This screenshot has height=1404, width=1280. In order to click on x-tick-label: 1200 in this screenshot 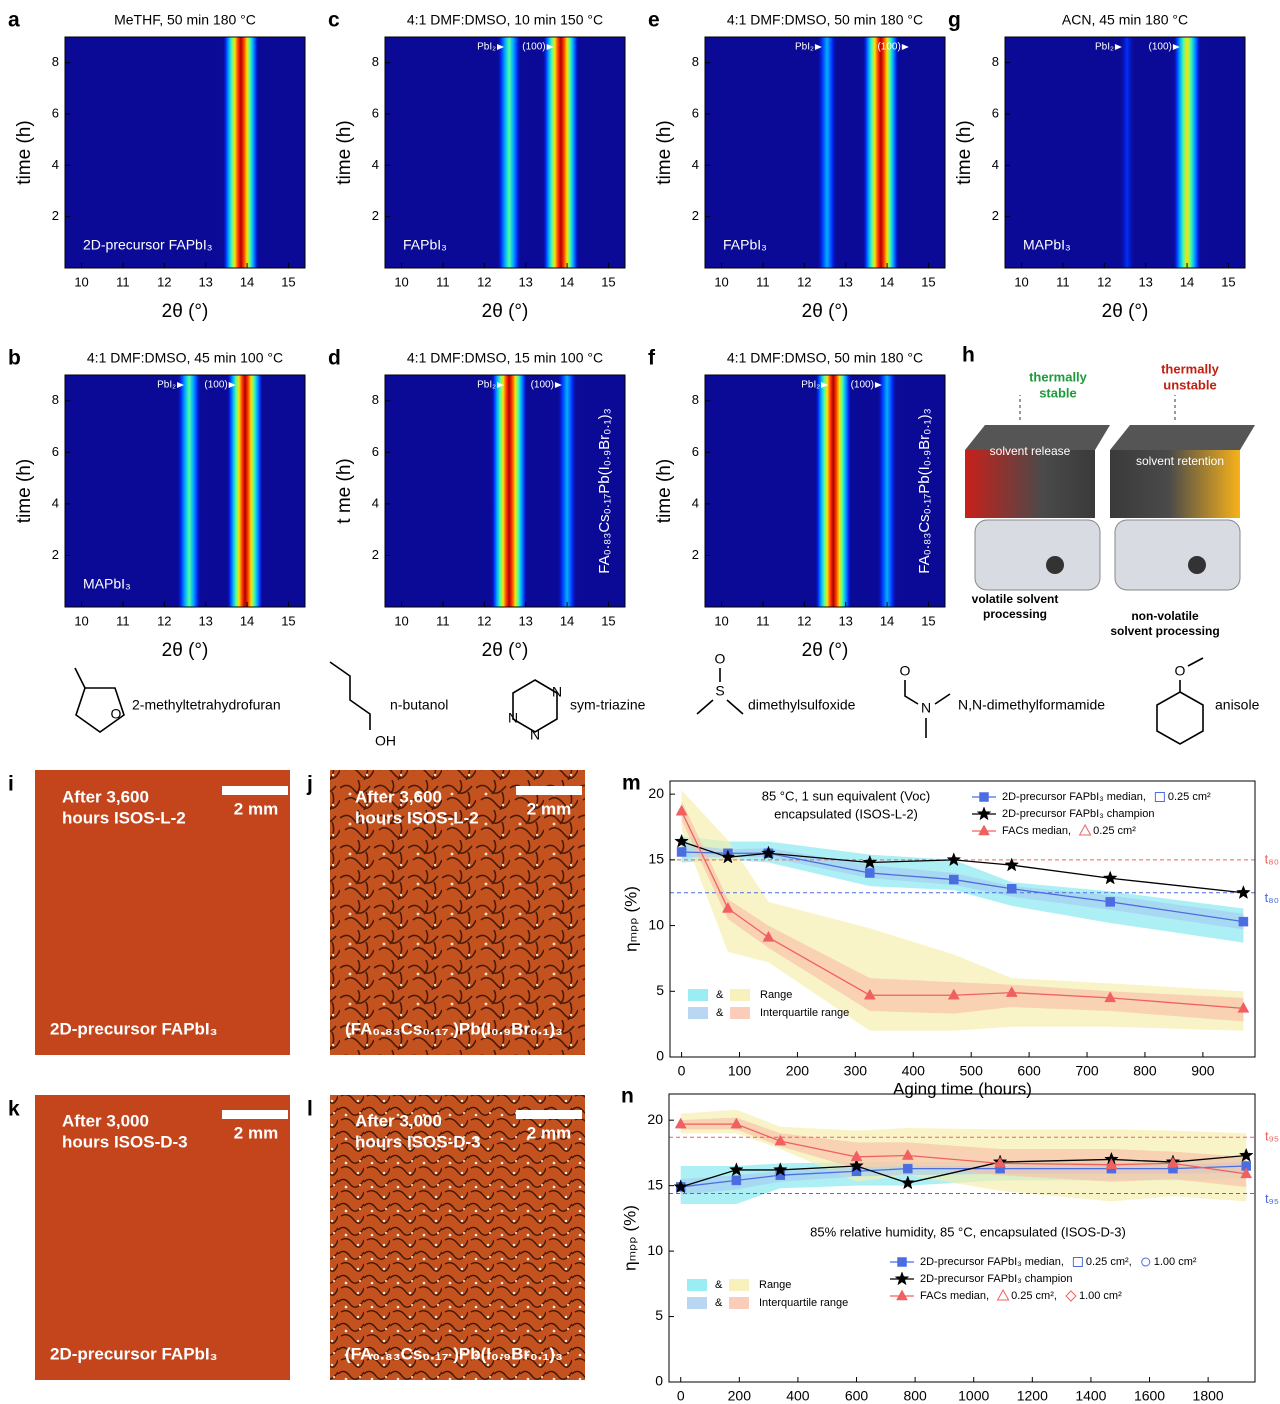, I will do `click(1032, 1396)`.